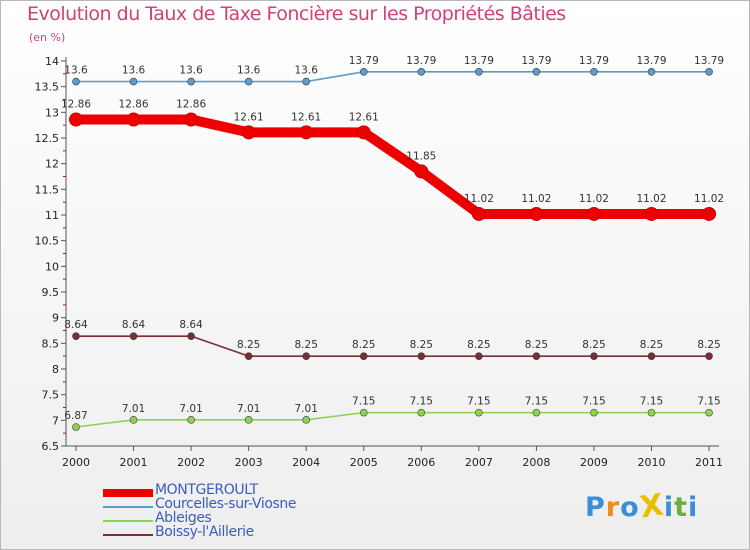  Describe the element at coordinates (51, 343) in the screenshot. I see `y-tick-label: 8.5` at that location.